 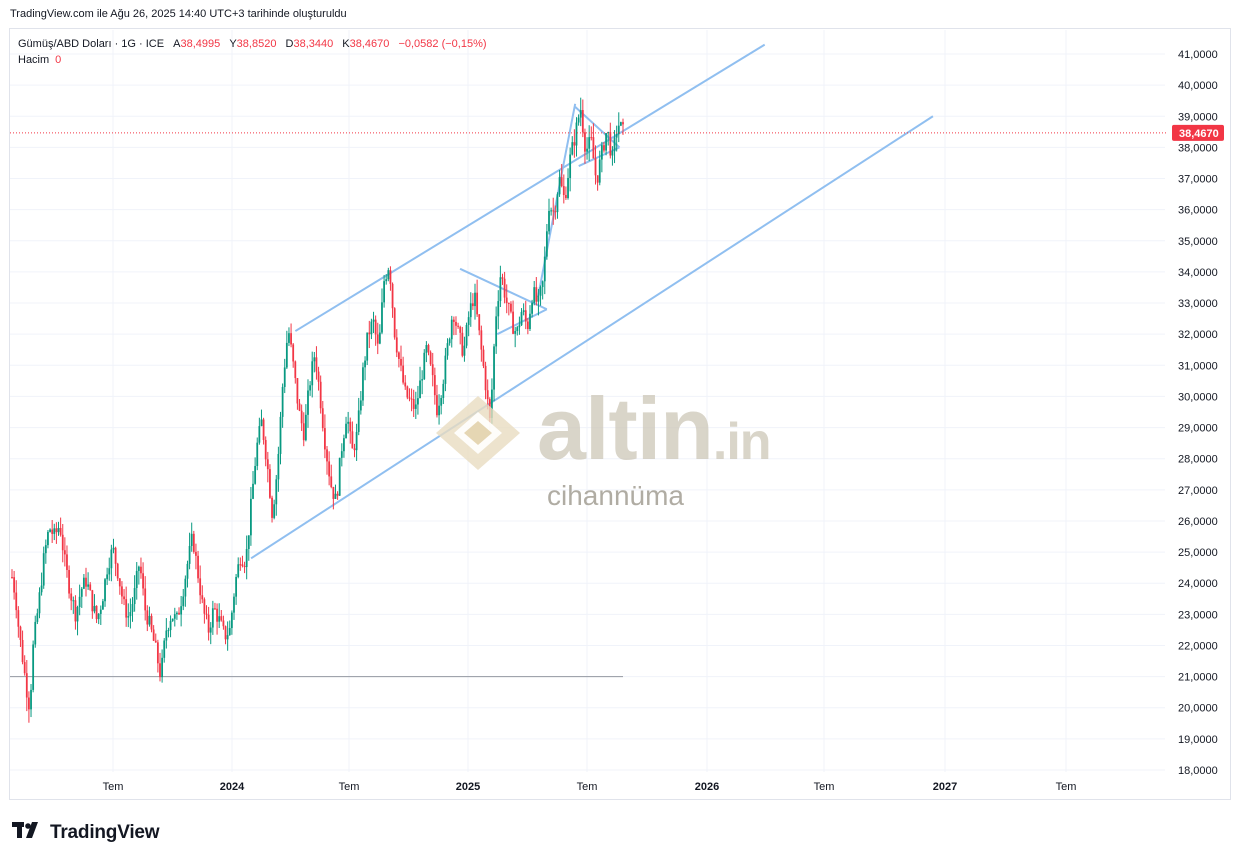 What do you see at coordinates (597, 127) in the screenshot?
I see `trendline` at bounding box center [597, 127].